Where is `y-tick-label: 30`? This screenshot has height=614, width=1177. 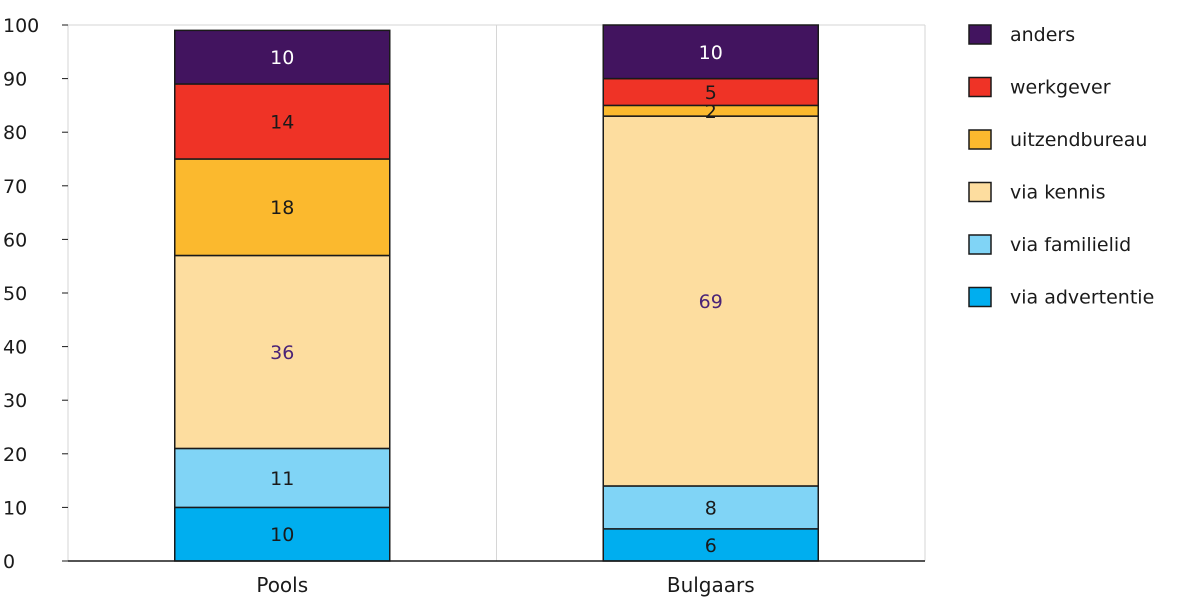 y-tick-label: 30 is located at coordinates (15, 401).